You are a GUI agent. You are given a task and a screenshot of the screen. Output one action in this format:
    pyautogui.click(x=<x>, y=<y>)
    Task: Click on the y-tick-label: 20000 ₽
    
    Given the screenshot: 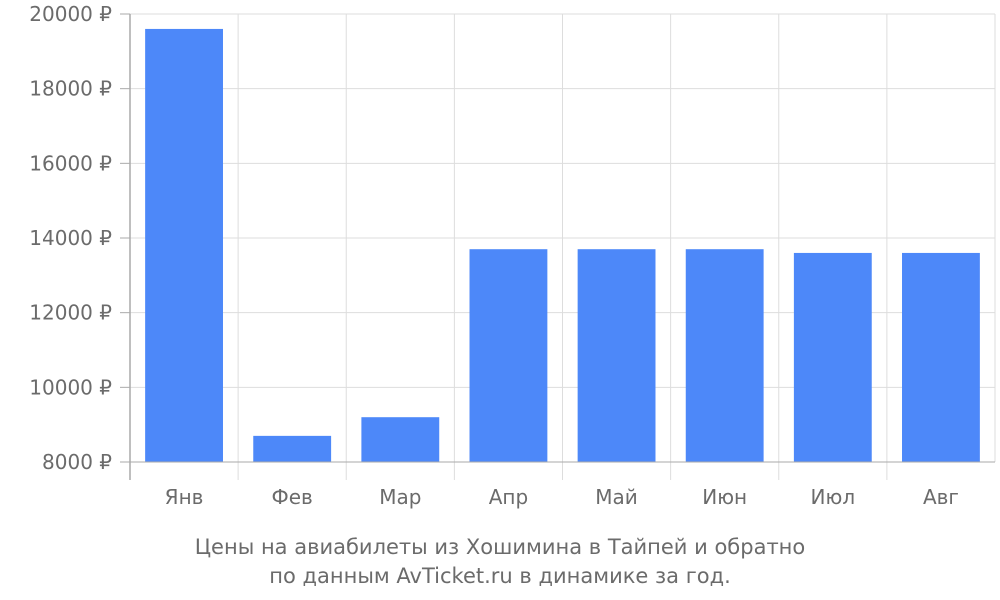 What is the action you would take?
    pyautogui.click(x=70, y=14)
    